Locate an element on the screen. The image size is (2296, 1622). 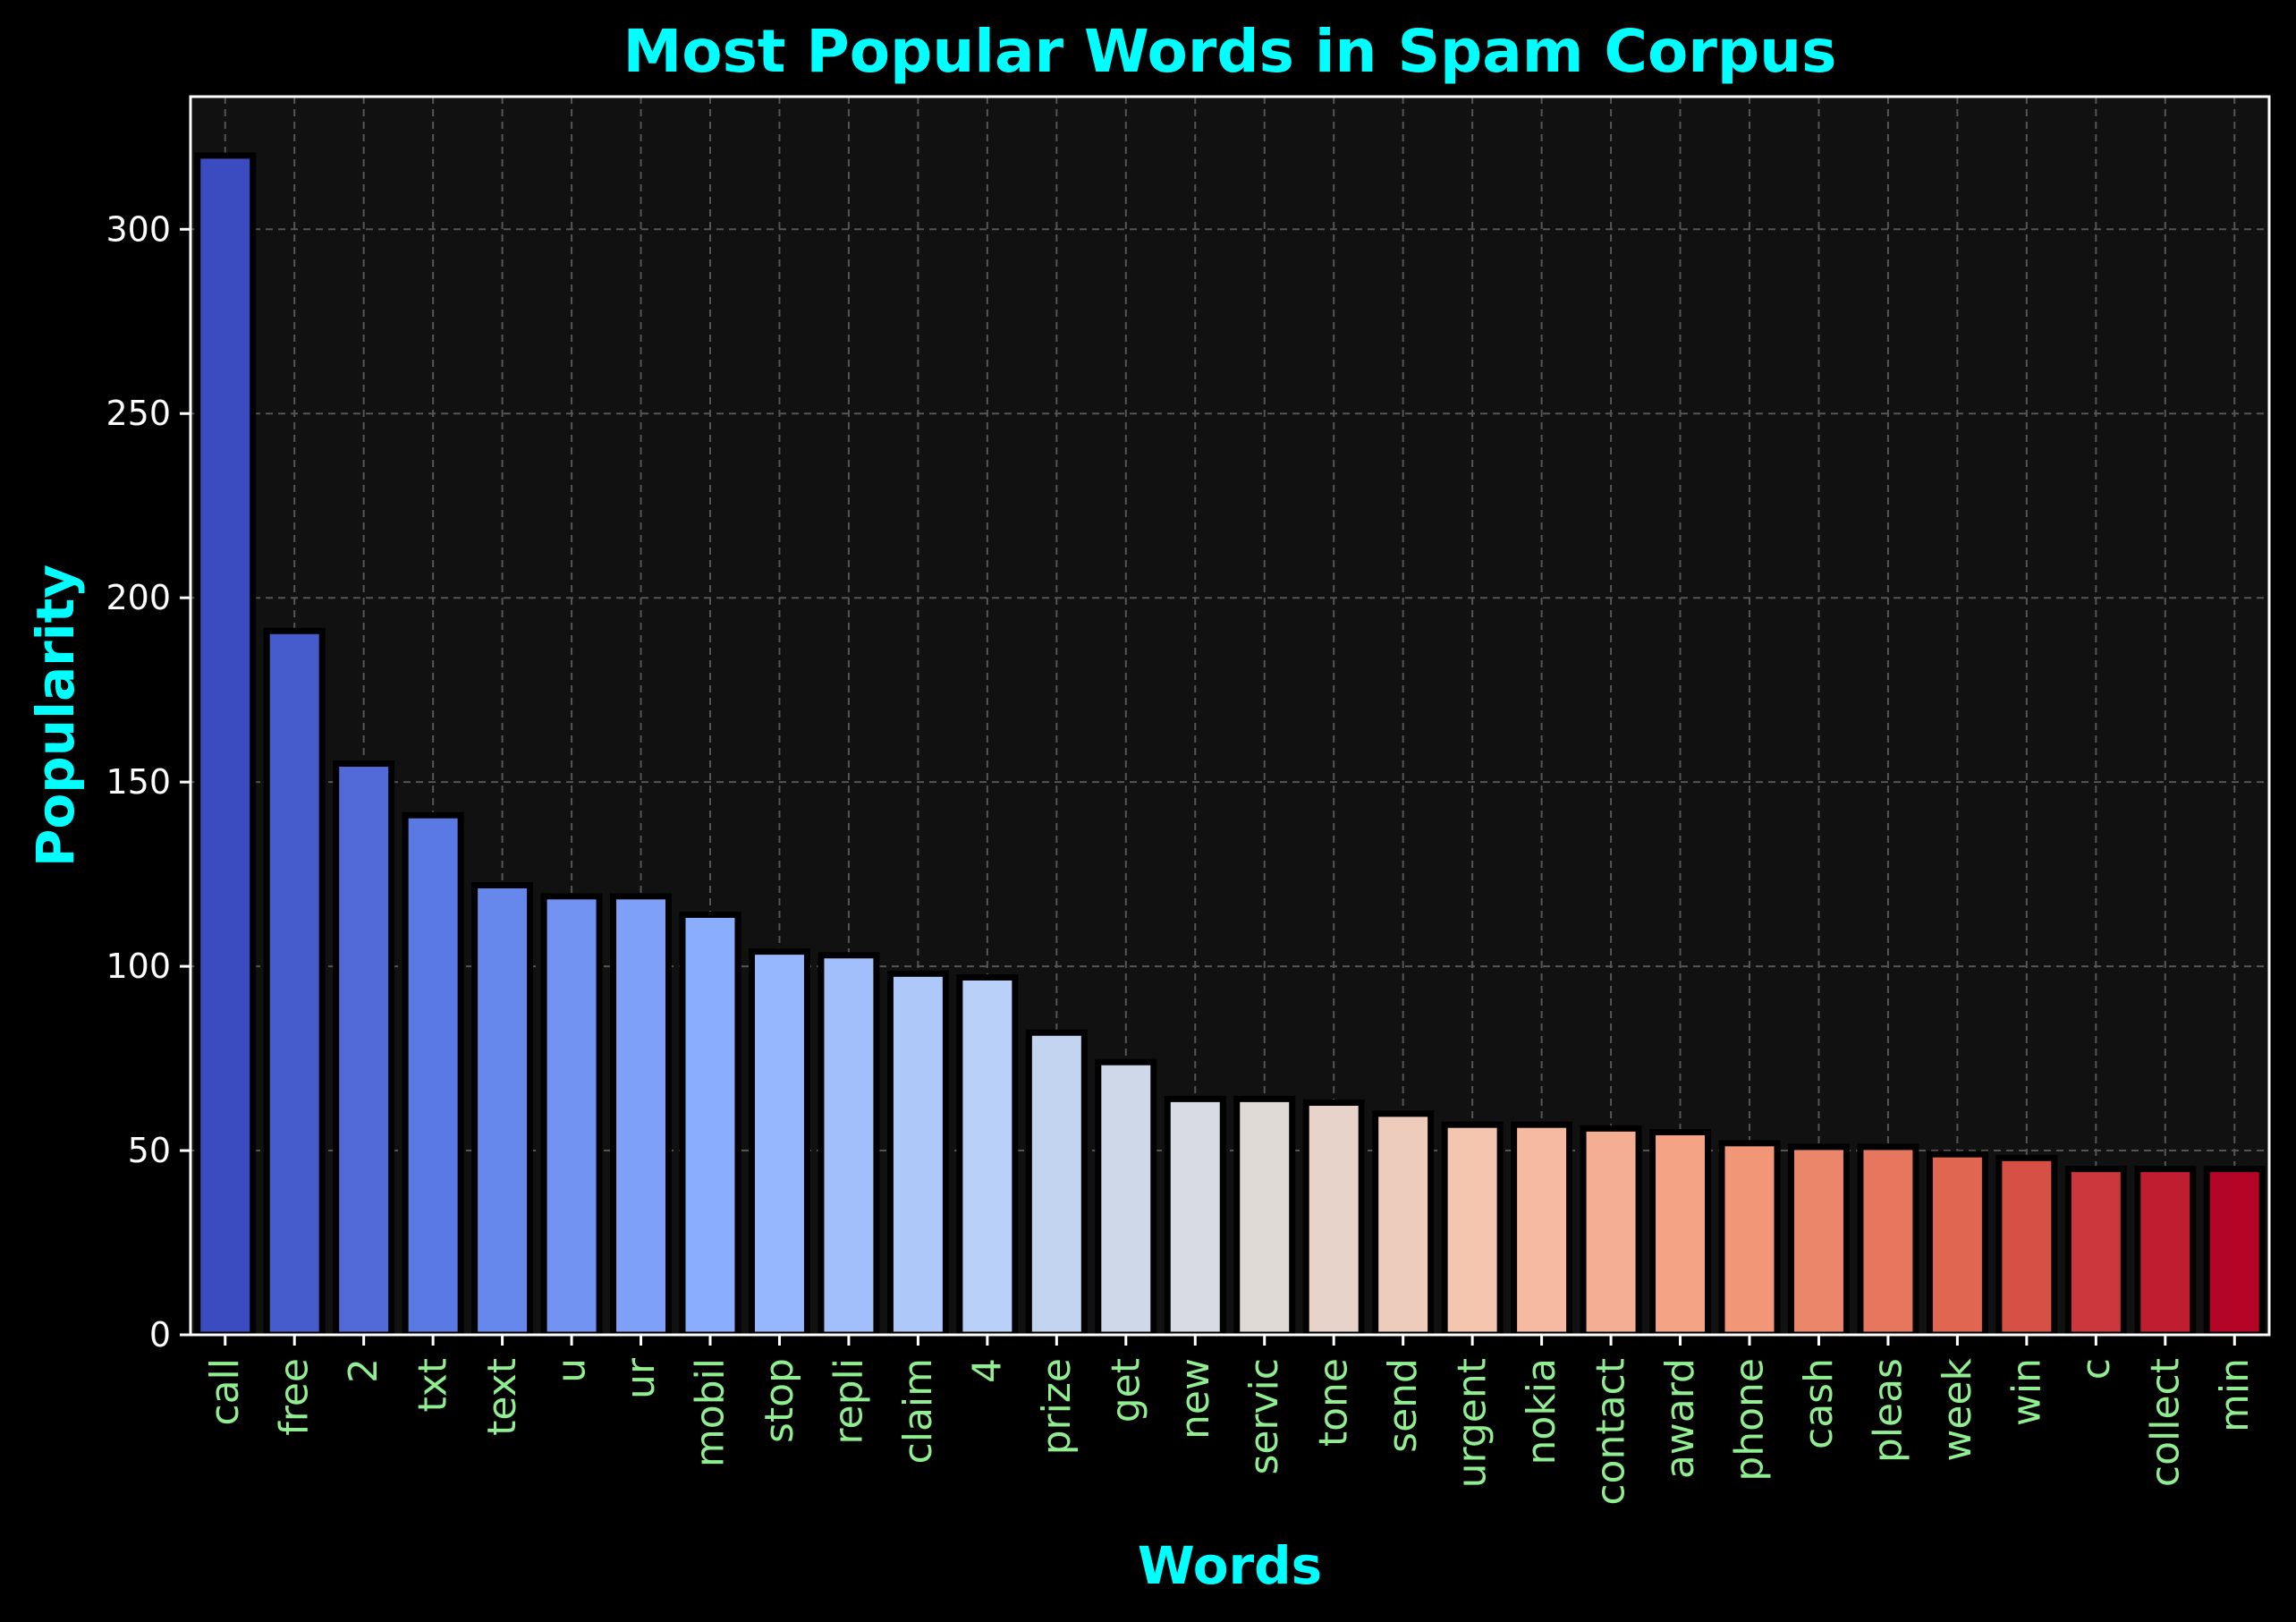
x-tick-label: min is located at coordinates (2235, 1395).